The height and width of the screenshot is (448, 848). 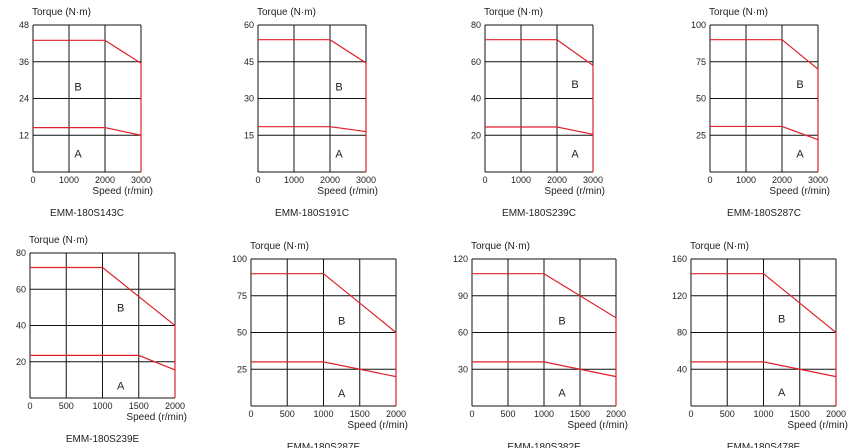 I want to click on y-tick-label: 36, so click(x=24, y=62).